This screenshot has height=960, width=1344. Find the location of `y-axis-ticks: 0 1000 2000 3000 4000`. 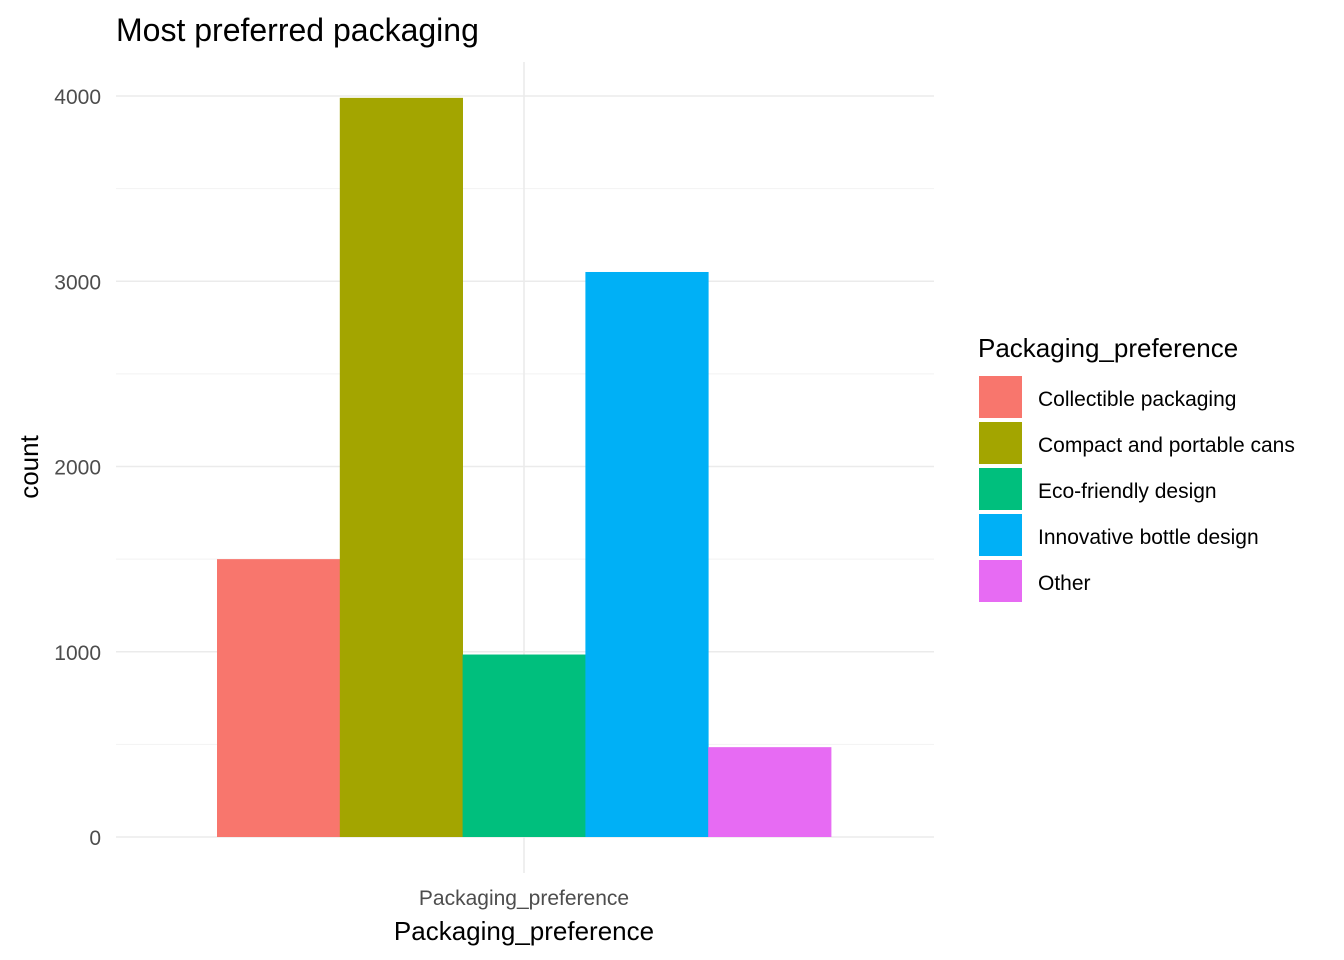

y-axis-ticks: 0 1000 2000 3000 4000 is located at coordinates (77, 468).